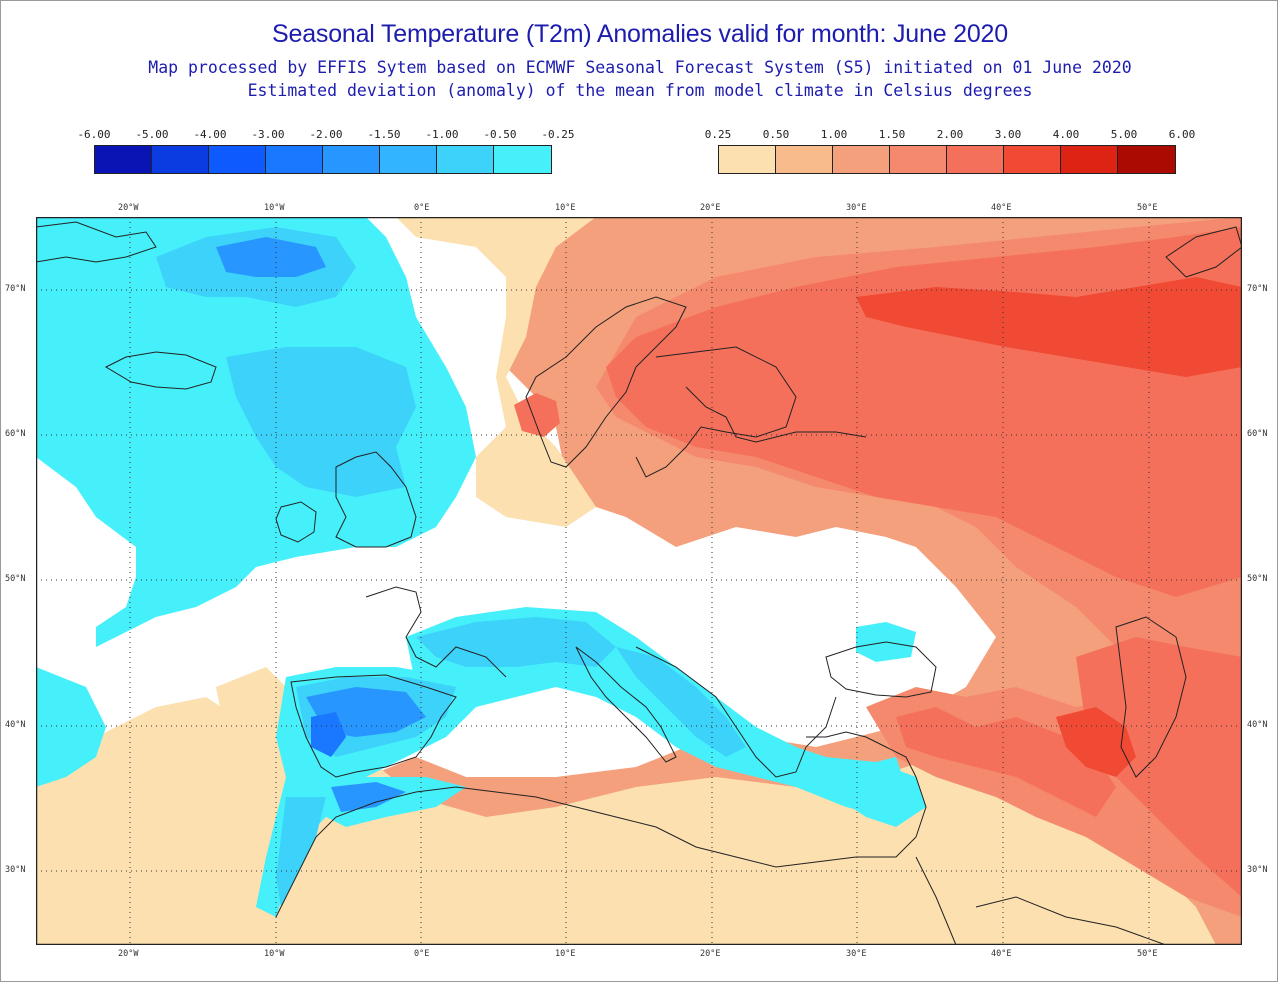  What do you see at coordinates (71, 727) in the screenshot?
I see `anomaly-zone-cool-atlantic-west` at bounding box center [71, 727].